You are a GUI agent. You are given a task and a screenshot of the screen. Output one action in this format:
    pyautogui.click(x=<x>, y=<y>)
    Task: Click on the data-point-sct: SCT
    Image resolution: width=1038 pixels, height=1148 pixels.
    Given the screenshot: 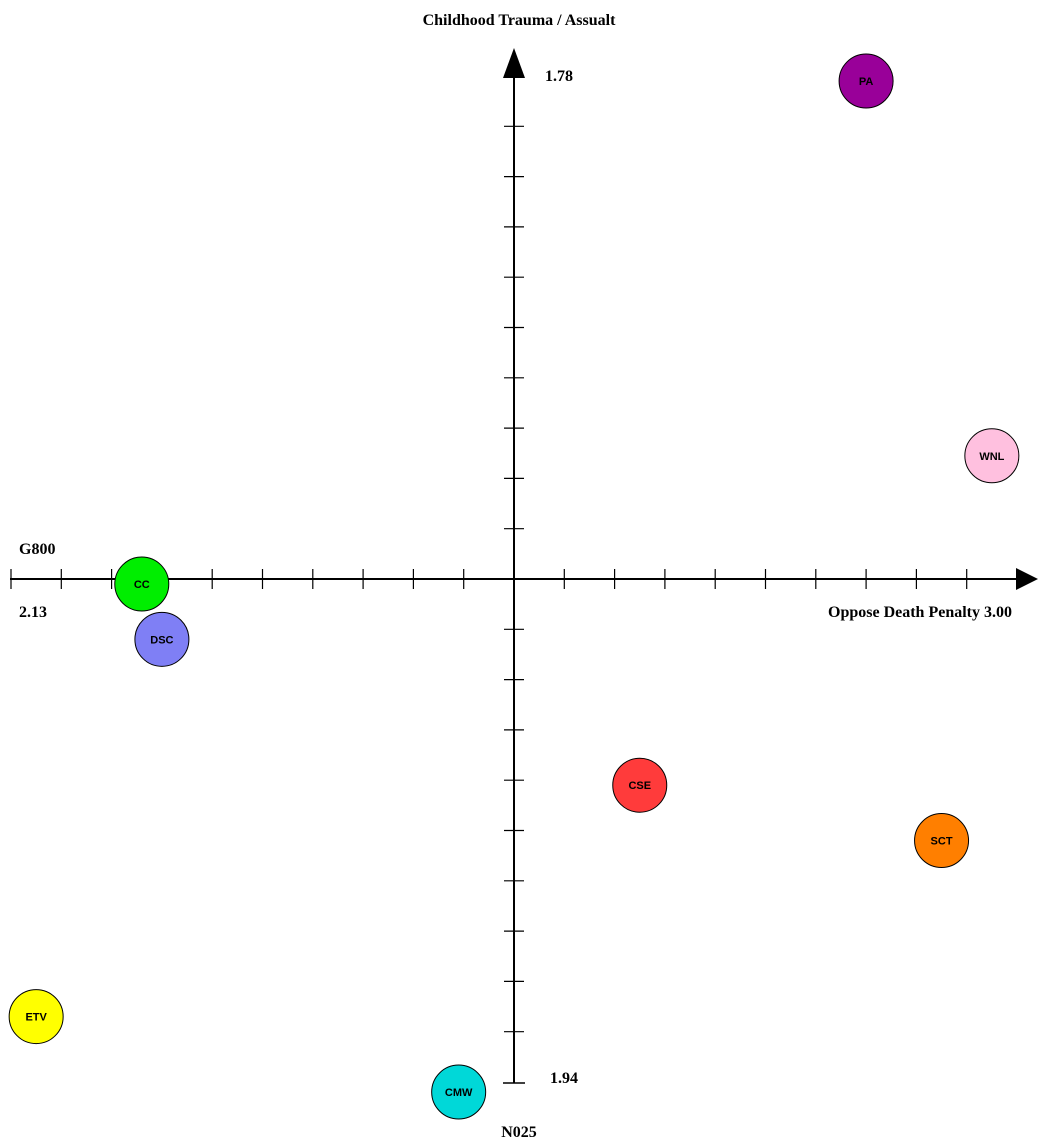 What is the action you would take?
    pyautogui.click(x=942, y=841)
    